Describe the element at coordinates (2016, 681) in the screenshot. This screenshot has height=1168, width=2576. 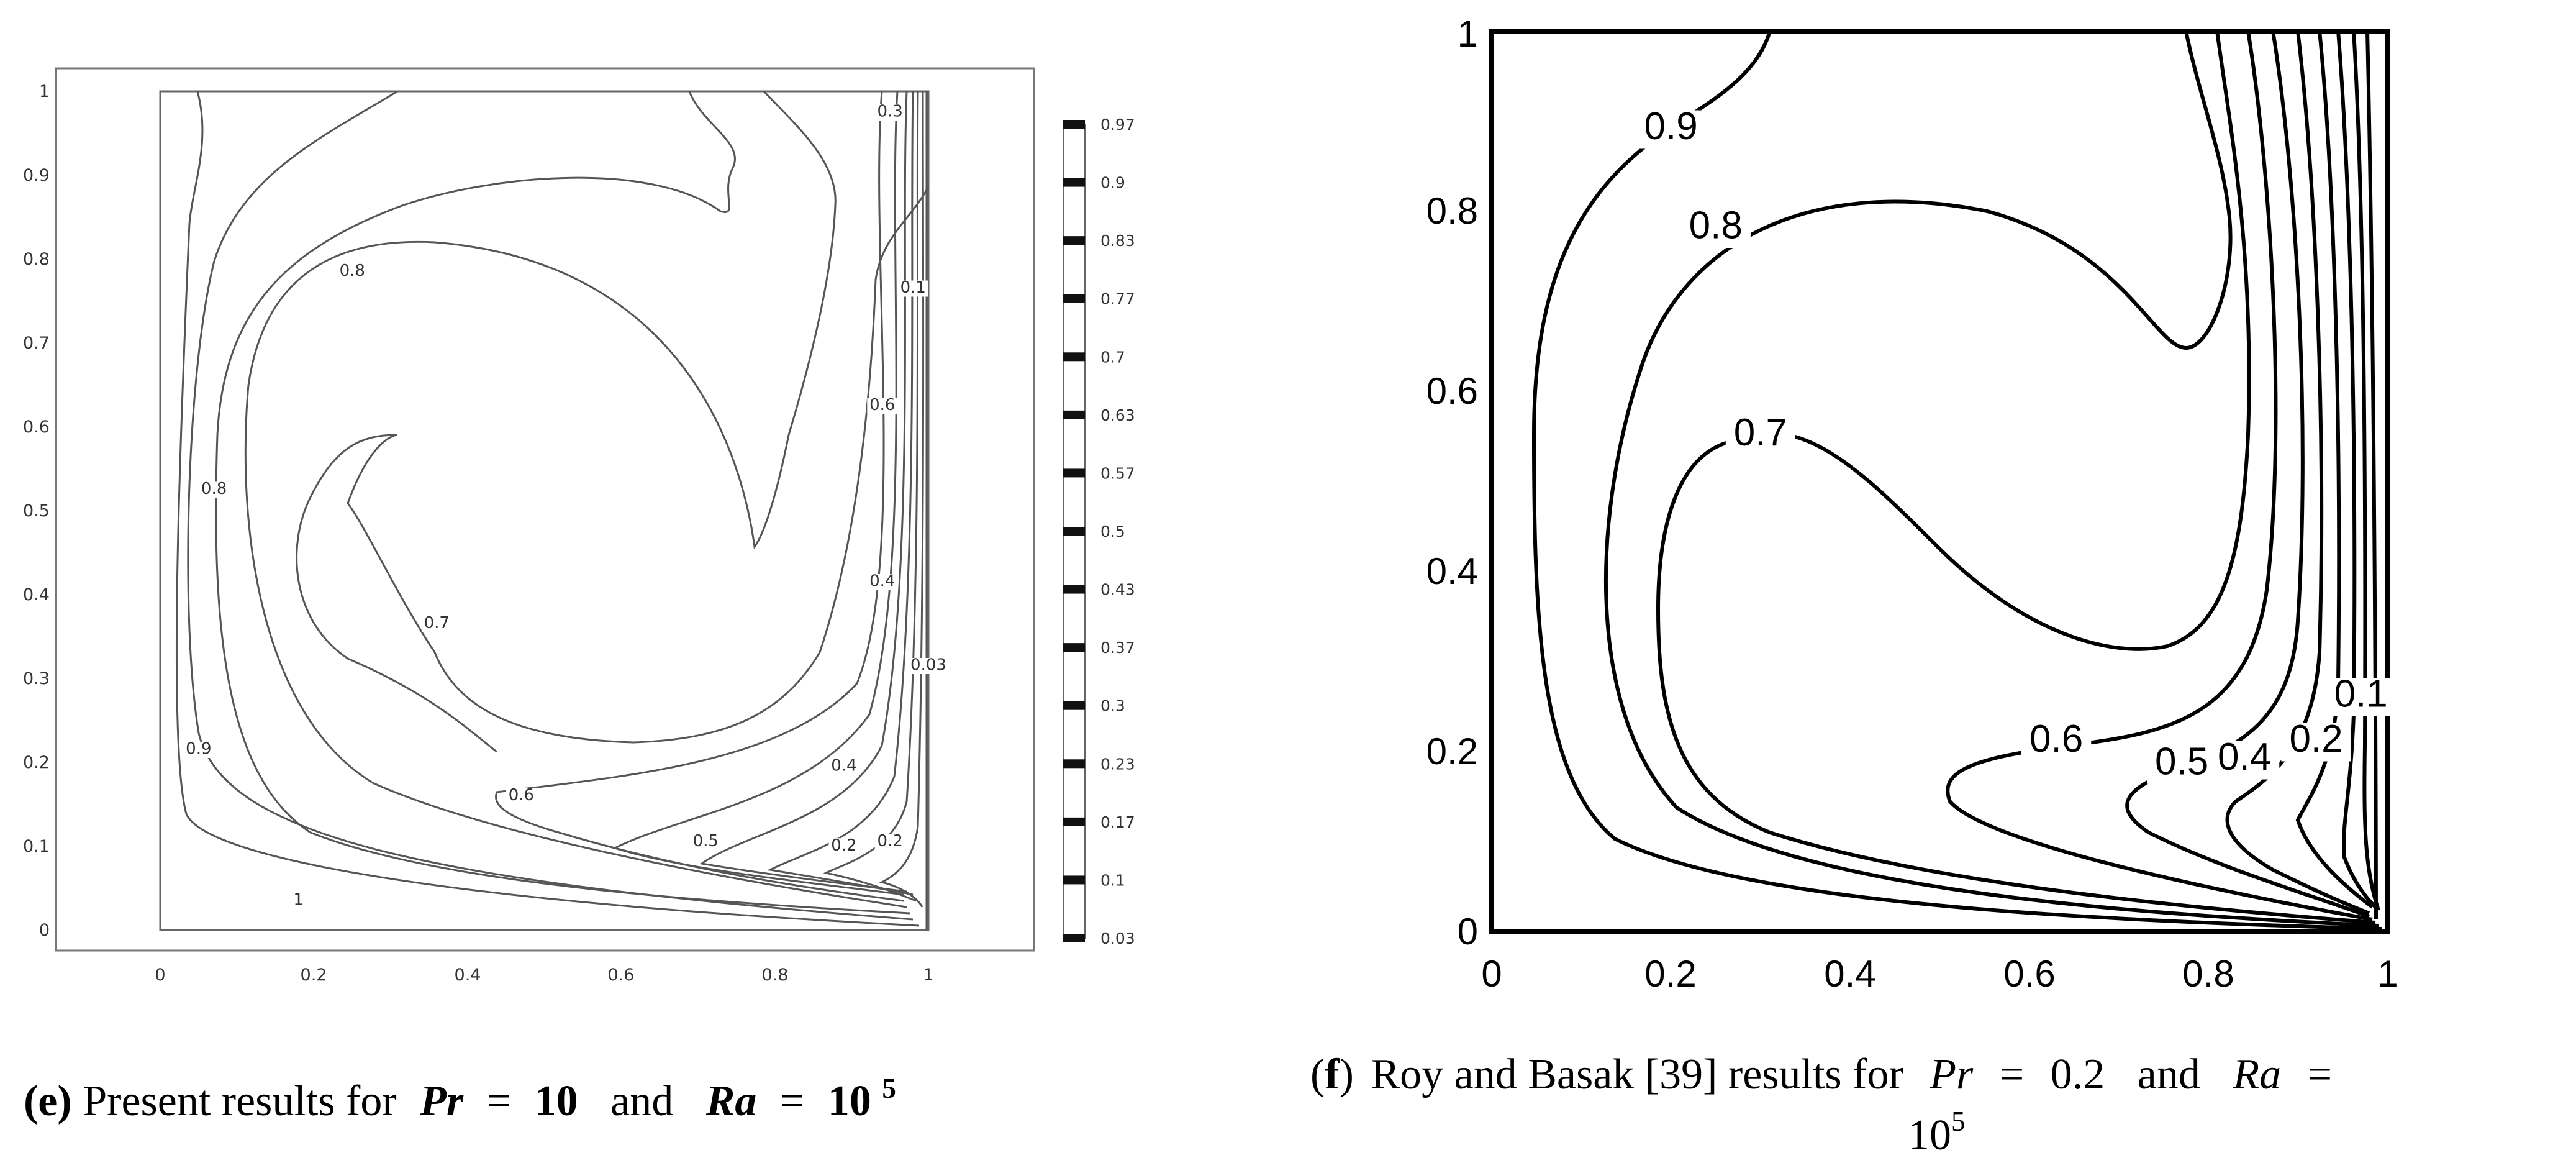
I see `panel-f-contour-07-bottom` at that location.